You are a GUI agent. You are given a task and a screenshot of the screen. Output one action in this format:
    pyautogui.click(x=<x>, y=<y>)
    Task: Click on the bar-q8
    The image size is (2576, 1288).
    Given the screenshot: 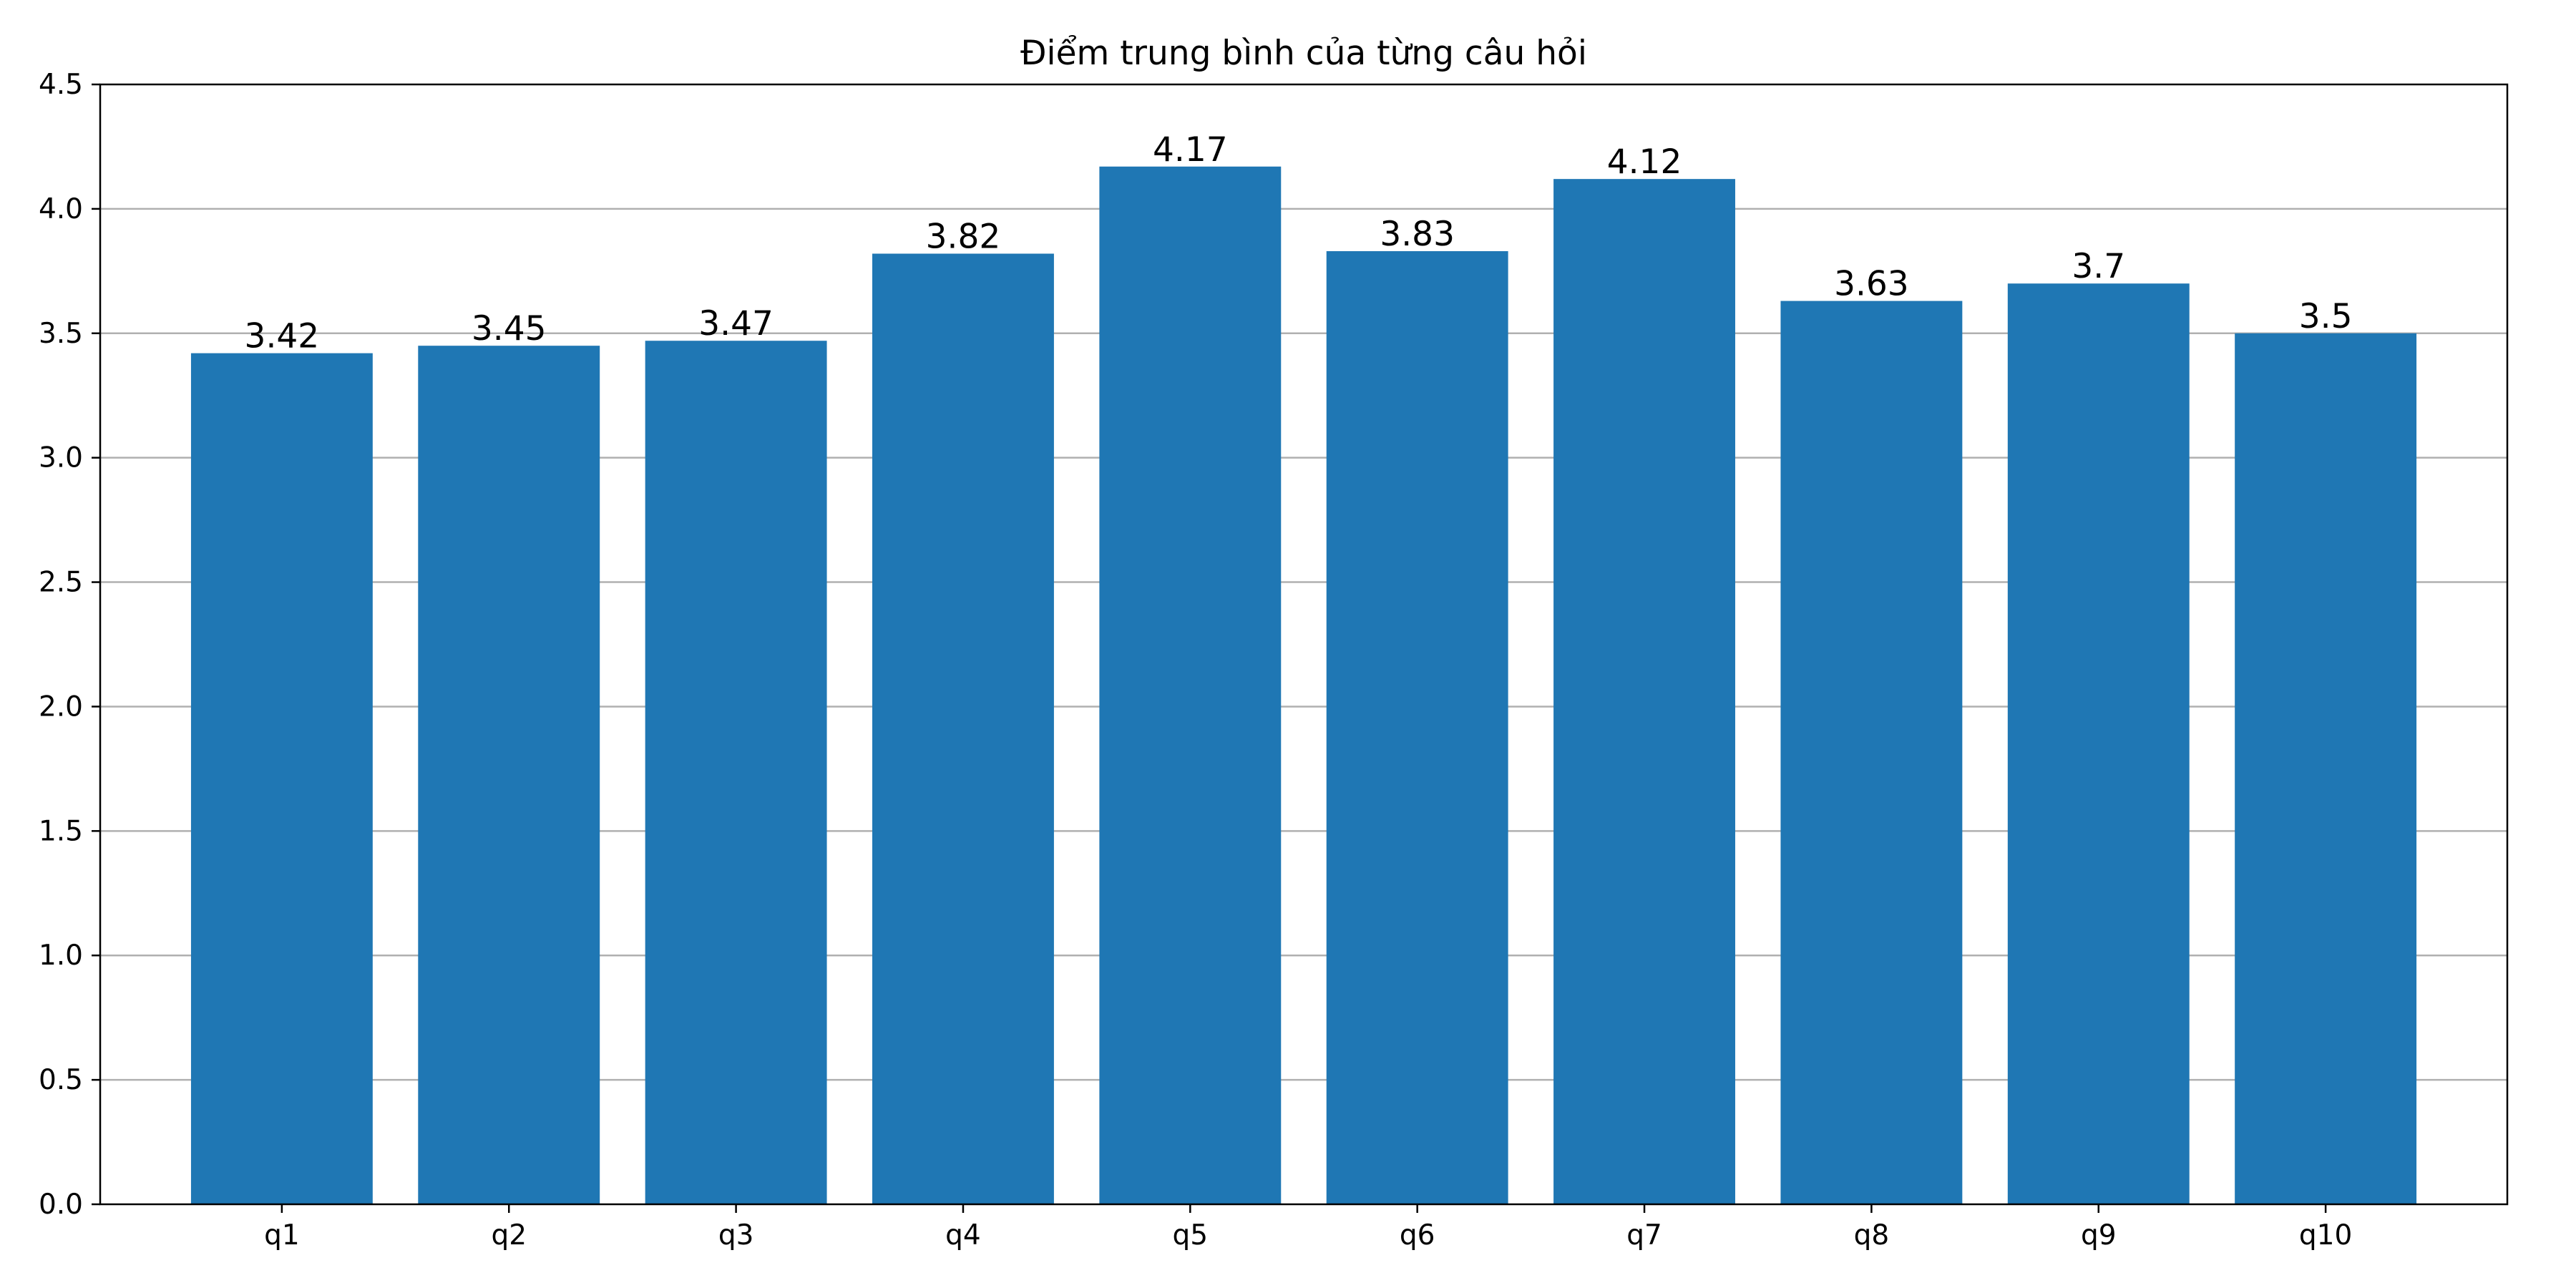 What is the action you would take?
    pyautogui.click(x=1871, y=753)
    